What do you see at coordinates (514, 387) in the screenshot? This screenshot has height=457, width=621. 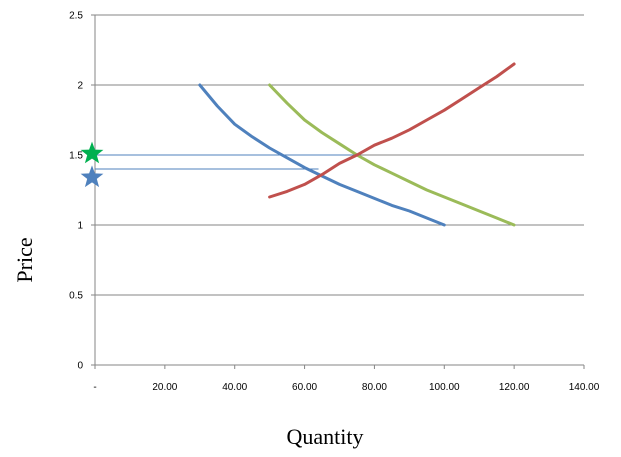 I see `x-tick-label: 120.00` at bounding box center [514, 387].